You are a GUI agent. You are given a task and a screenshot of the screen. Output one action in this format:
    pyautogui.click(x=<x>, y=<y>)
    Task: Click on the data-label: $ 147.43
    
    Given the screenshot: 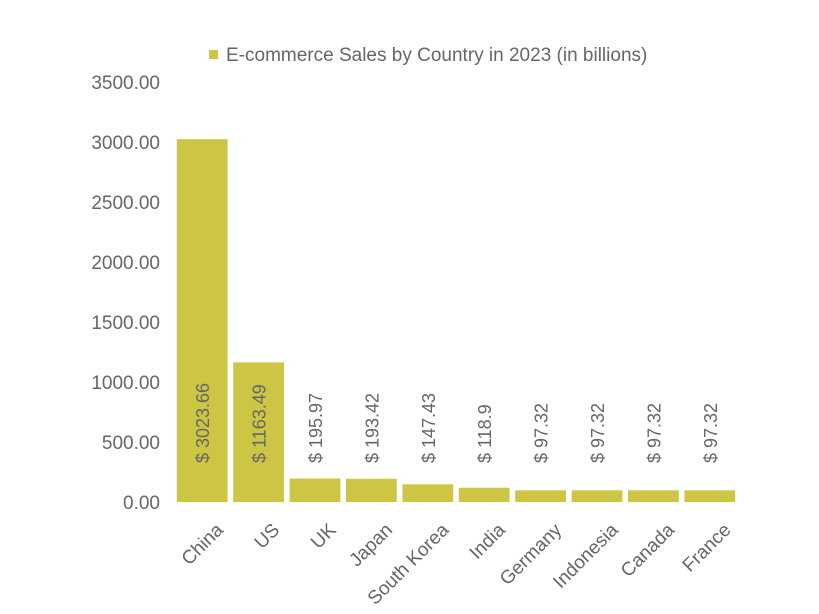 What is the action you would take?
    pyautogui.click(x=429, y=428)
    